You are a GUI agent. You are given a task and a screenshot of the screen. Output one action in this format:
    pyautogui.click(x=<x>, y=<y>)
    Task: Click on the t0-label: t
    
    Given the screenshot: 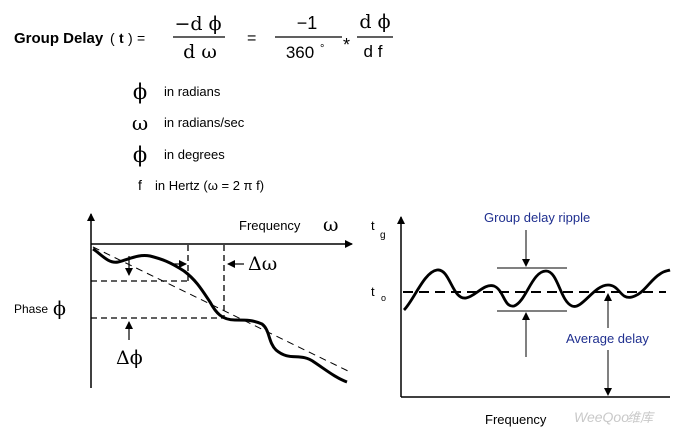 What is the action you would take?
    pyautogui.click(x=373, y=291)
    